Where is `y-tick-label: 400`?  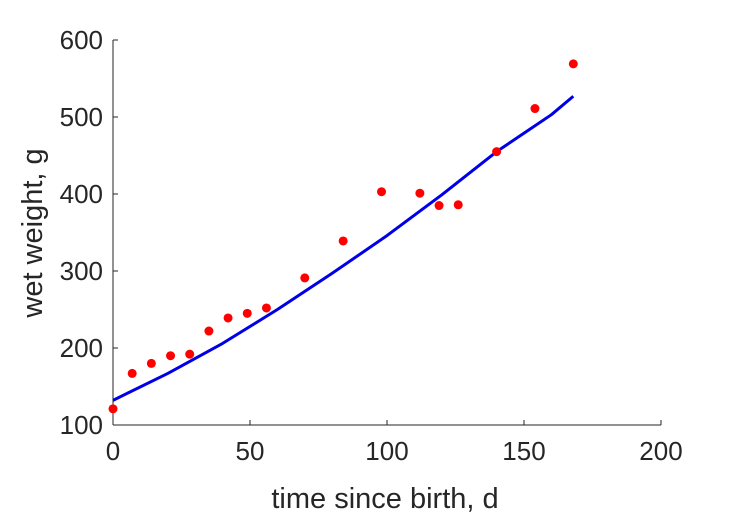 y-tick-label: 400 is located at coordinates (81, 194).